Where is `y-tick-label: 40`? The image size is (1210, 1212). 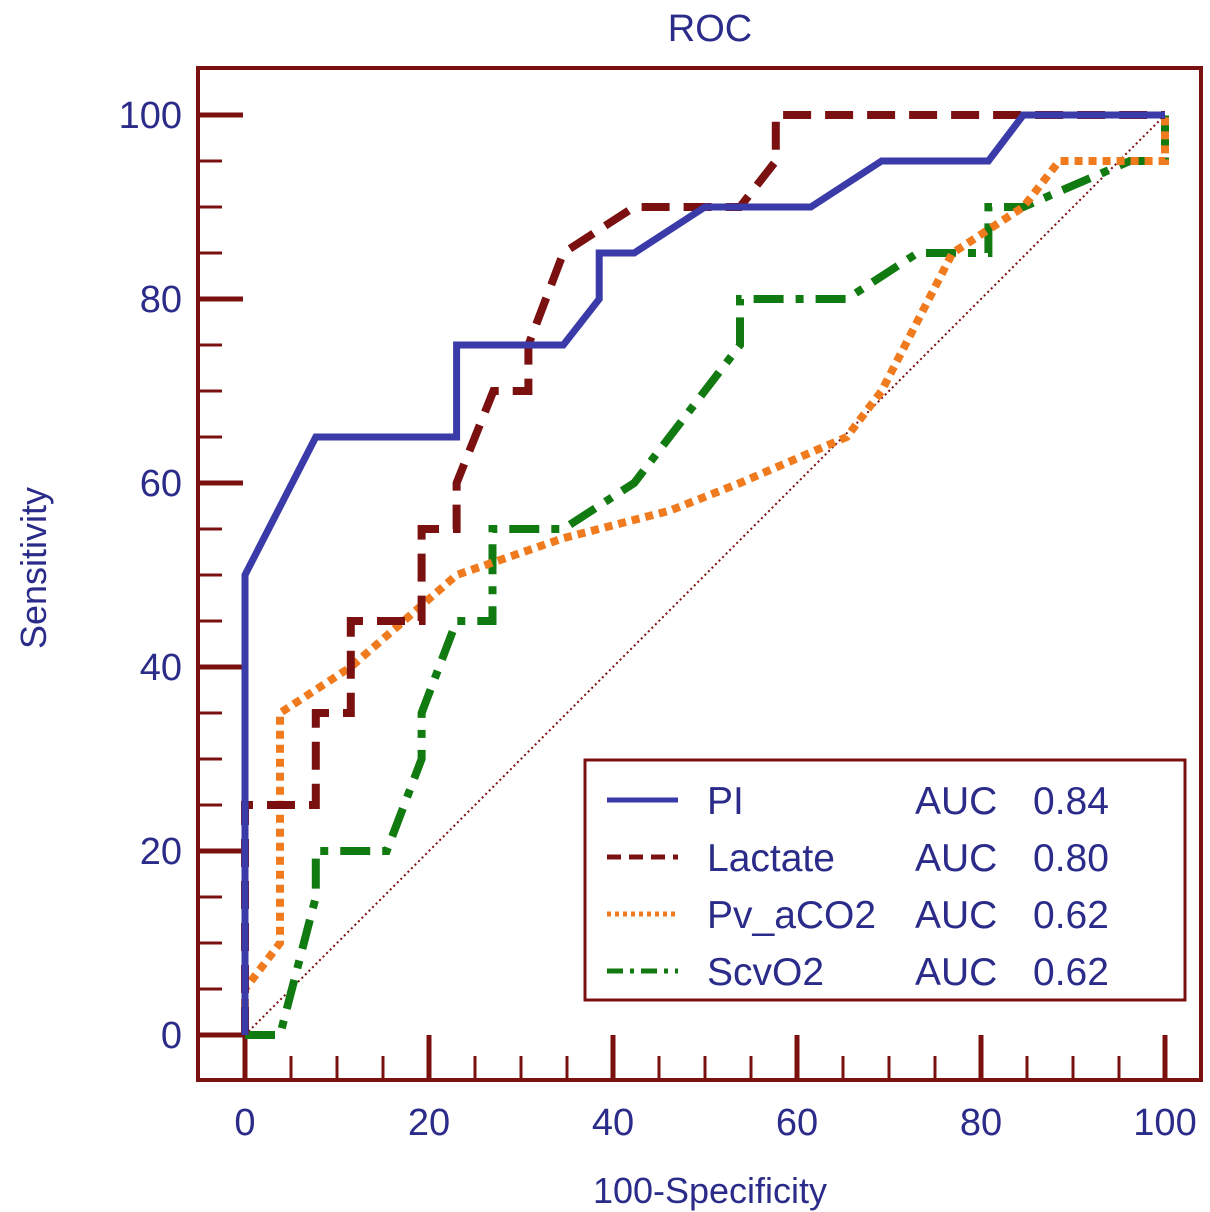 y-tick-label: 40 is located at coordinates (161, 668).